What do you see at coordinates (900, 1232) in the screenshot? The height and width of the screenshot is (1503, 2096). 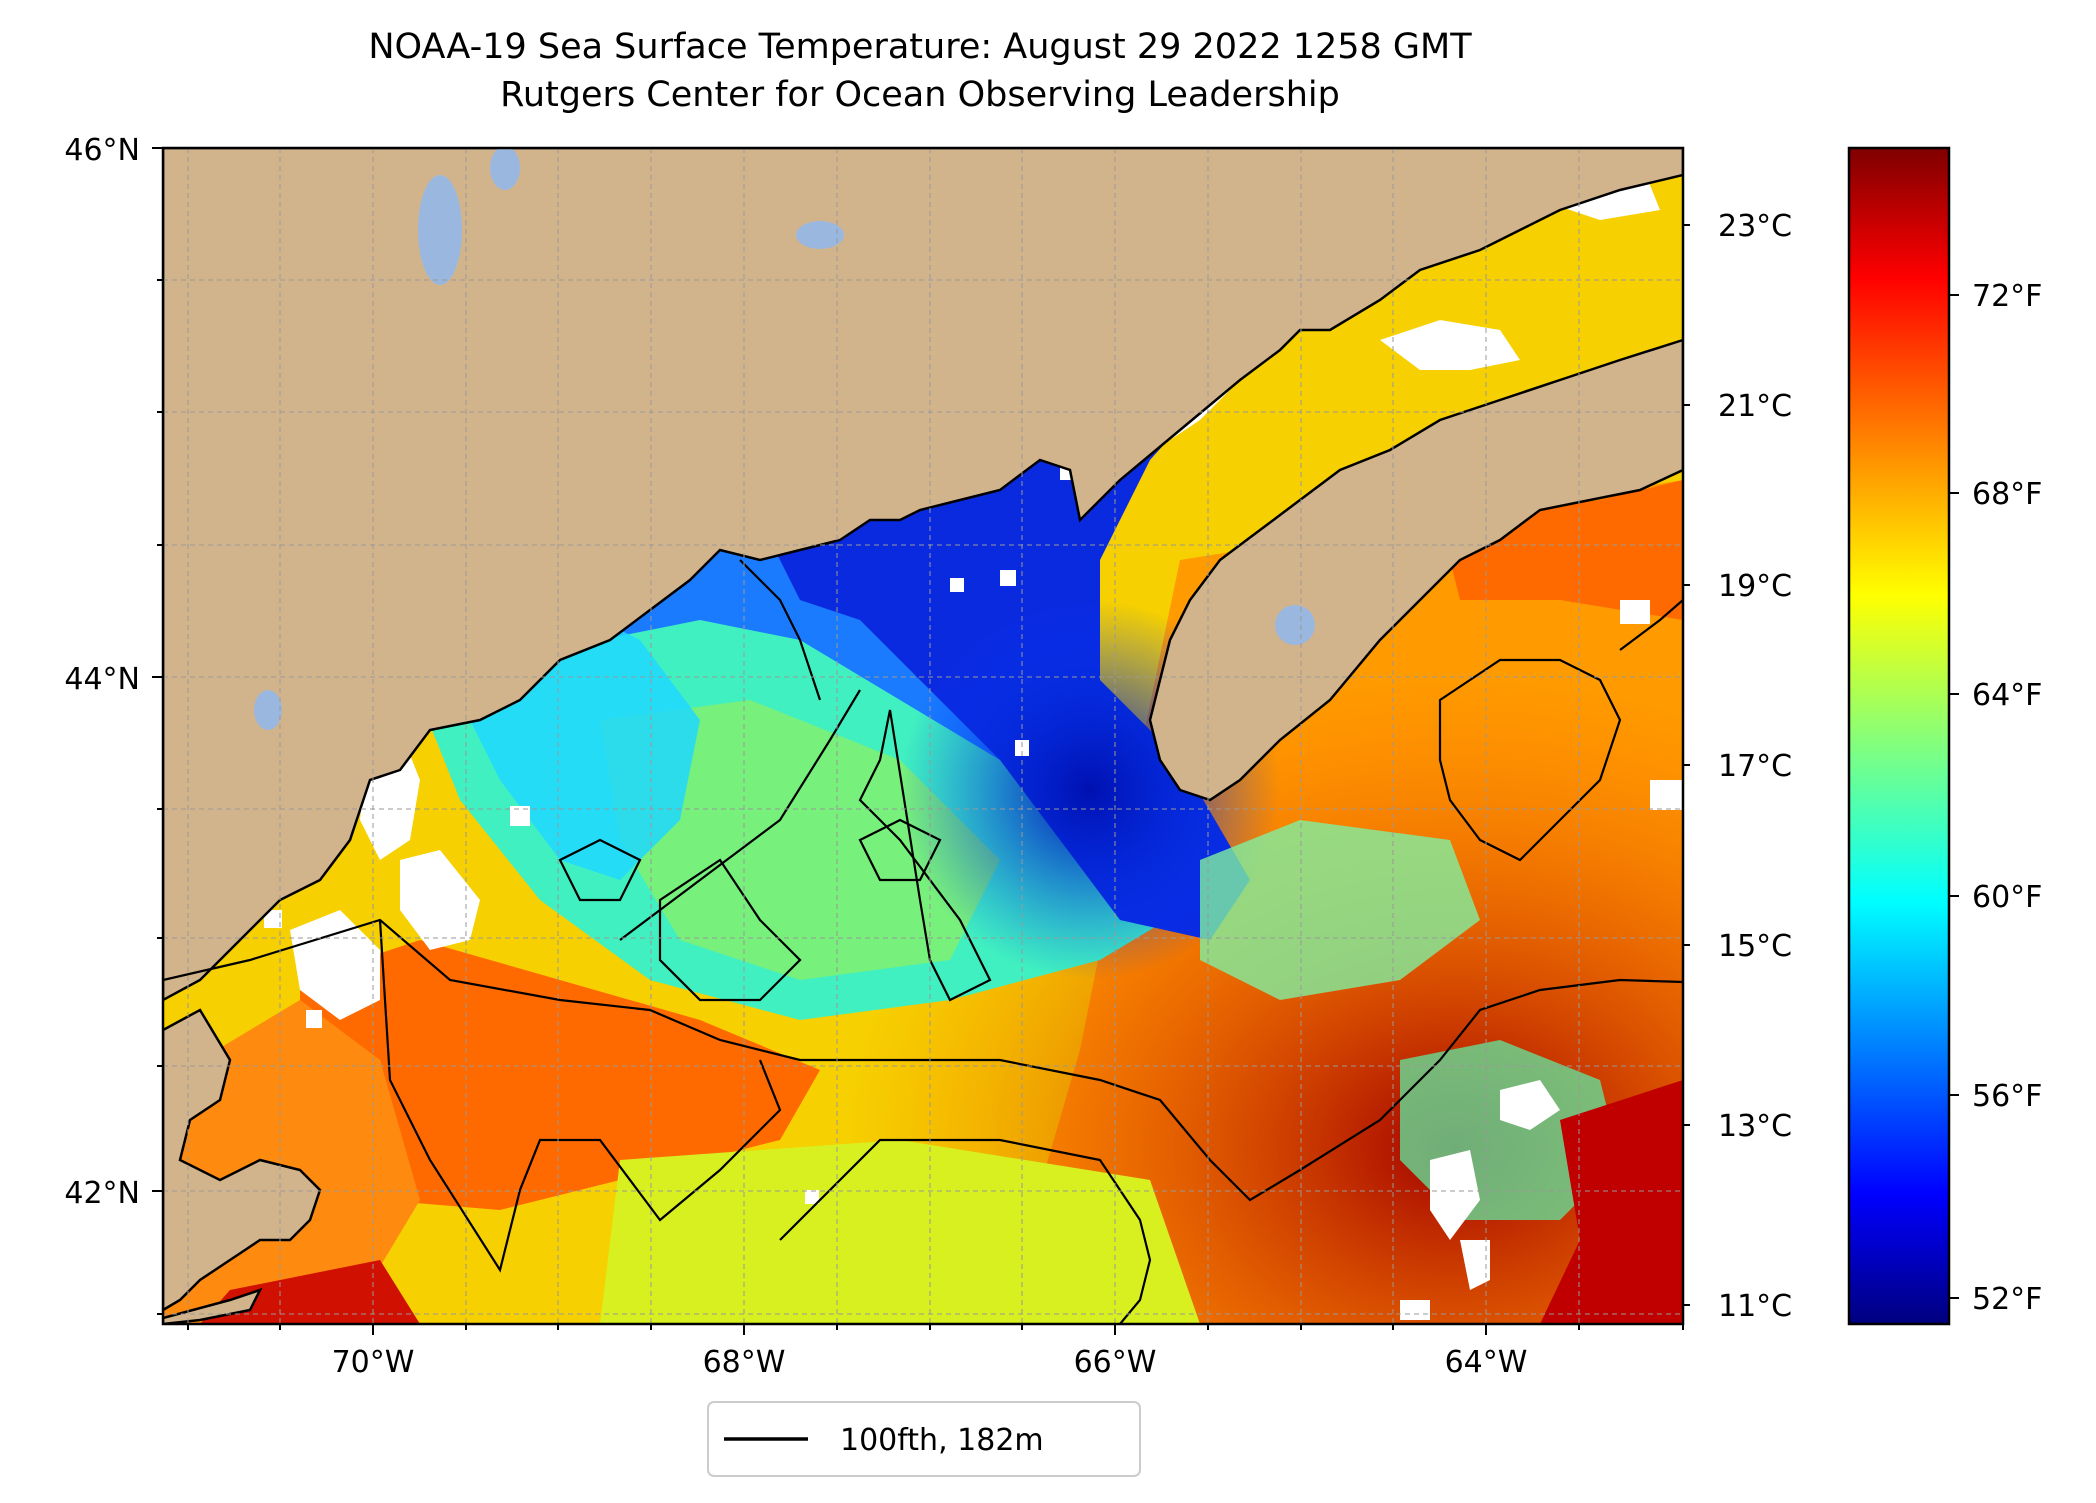 I see `sst-shelf-south` at bounding box center [900, 1232].